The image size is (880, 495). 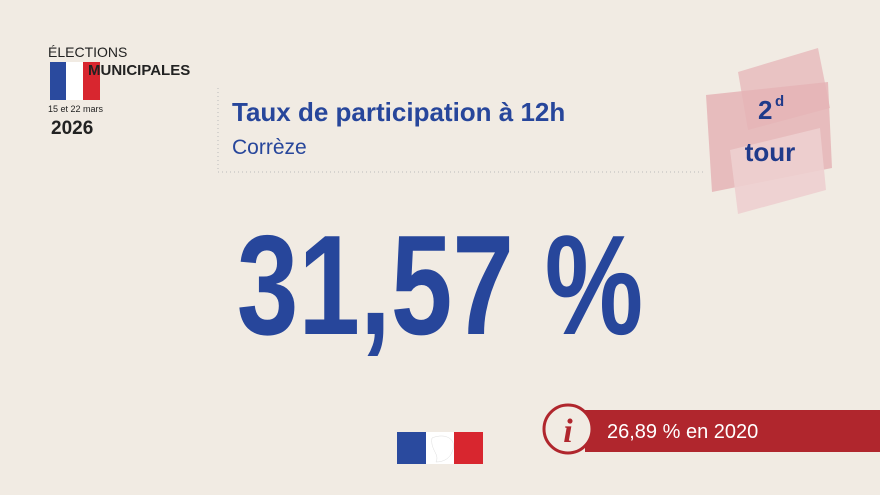 I want to click on info-icon-glyph: i, so click(x=568, y=431).